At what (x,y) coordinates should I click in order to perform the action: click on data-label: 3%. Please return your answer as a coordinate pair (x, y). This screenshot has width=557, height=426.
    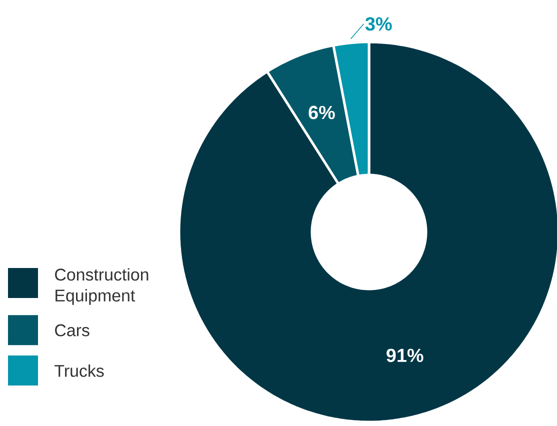
    Looking at the image, I should click on (378, 24).